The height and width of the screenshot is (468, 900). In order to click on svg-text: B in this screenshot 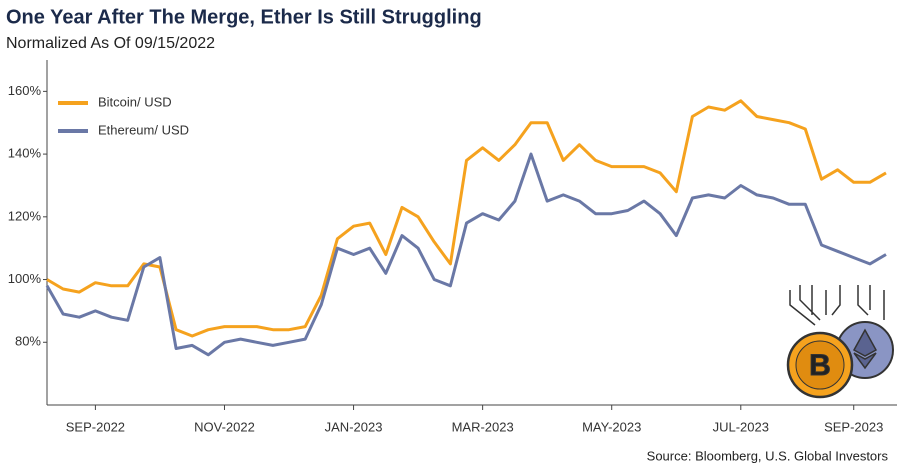, I will do `click(820, 365)`.